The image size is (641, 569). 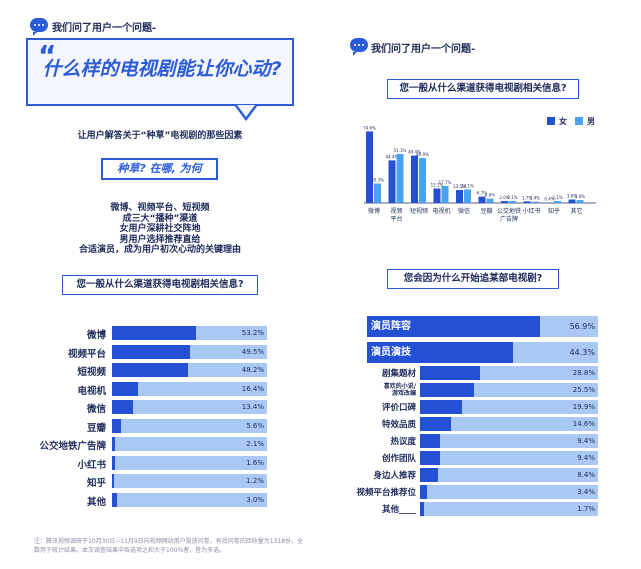 What do you see at coordinates (386, 493) in the screenshot?
I see `bar-category-label: 视频平台推荐位` at bounding box center [386, 493].